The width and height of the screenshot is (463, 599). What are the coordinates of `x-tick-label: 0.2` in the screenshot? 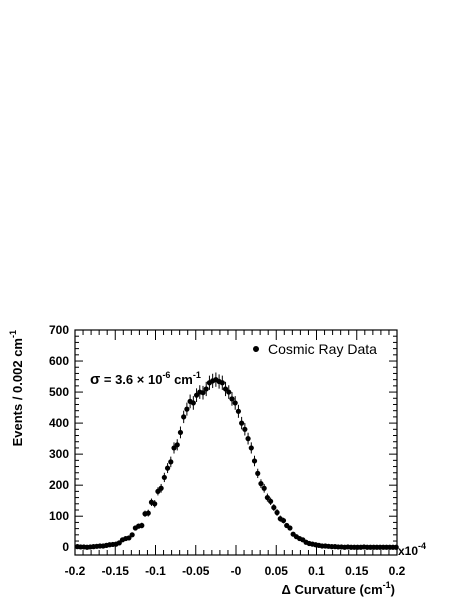 It's located at (397, 571).